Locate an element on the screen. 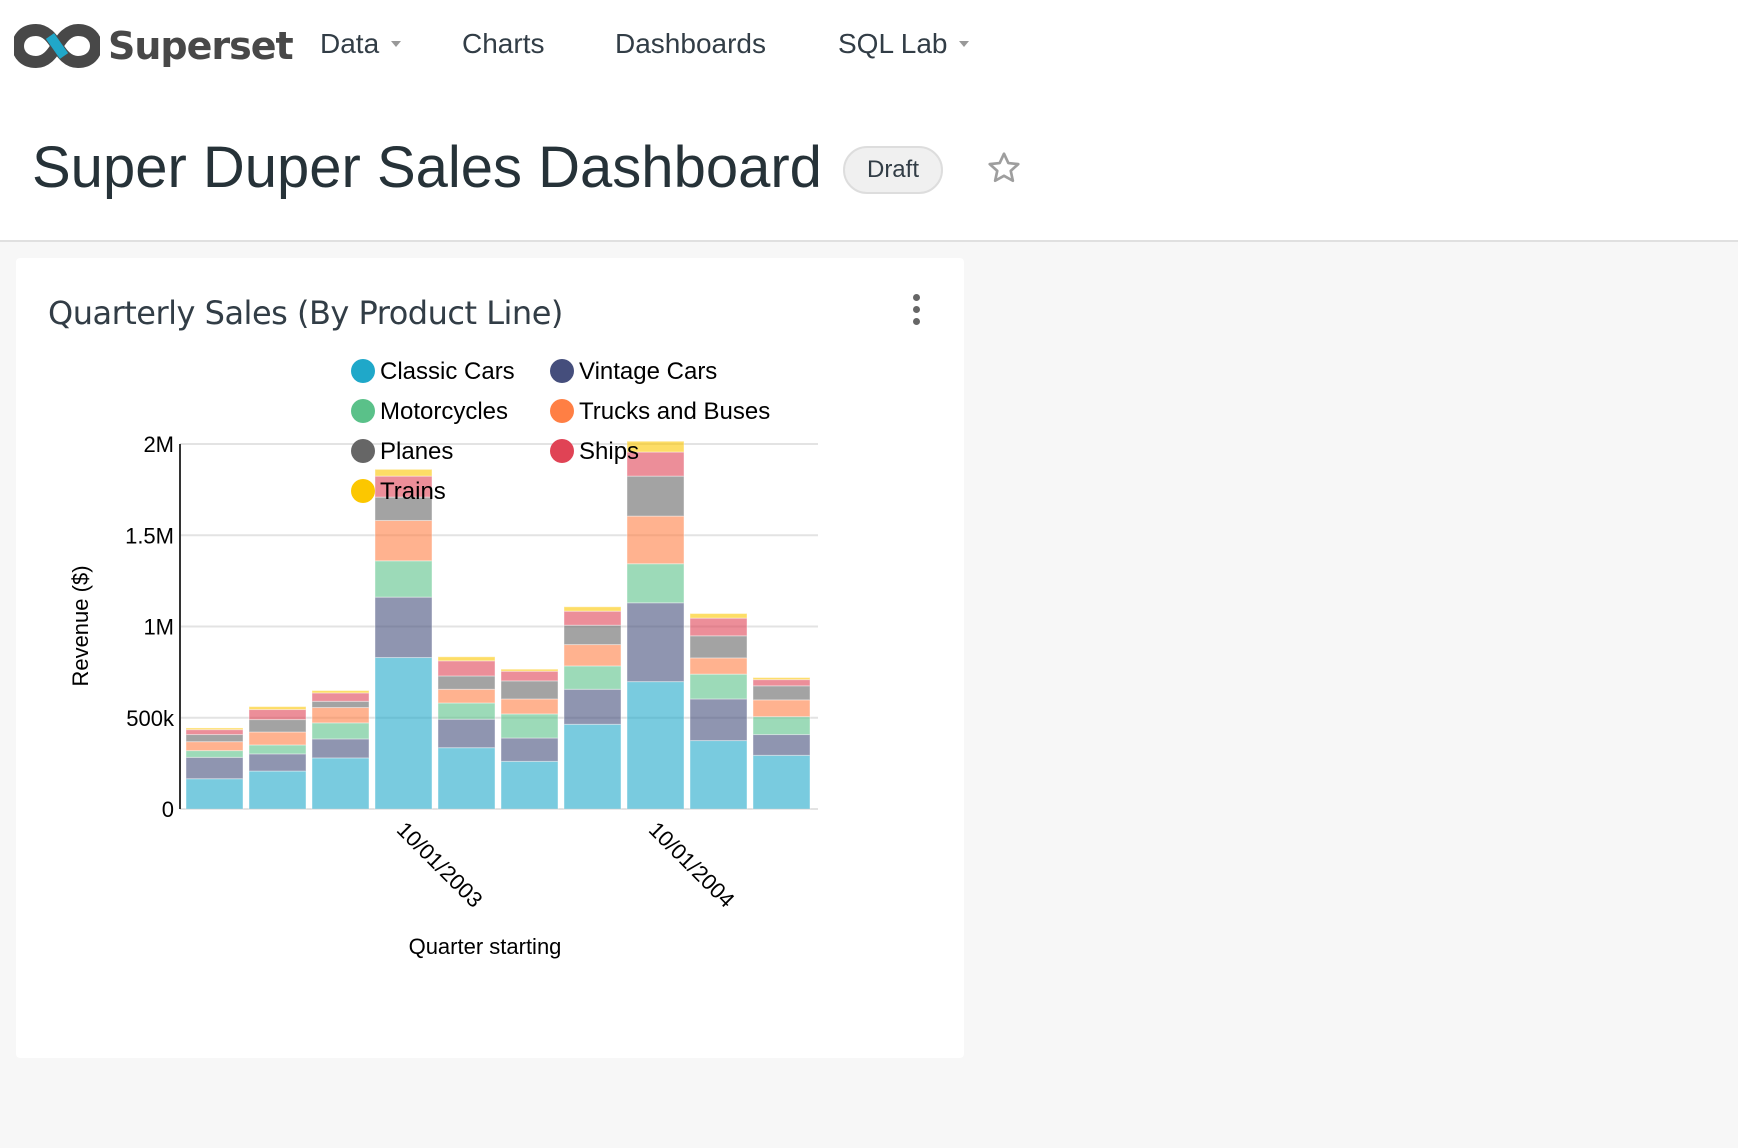  nav-sql-lab: SQL Lab is located at coordinates (904, 44).